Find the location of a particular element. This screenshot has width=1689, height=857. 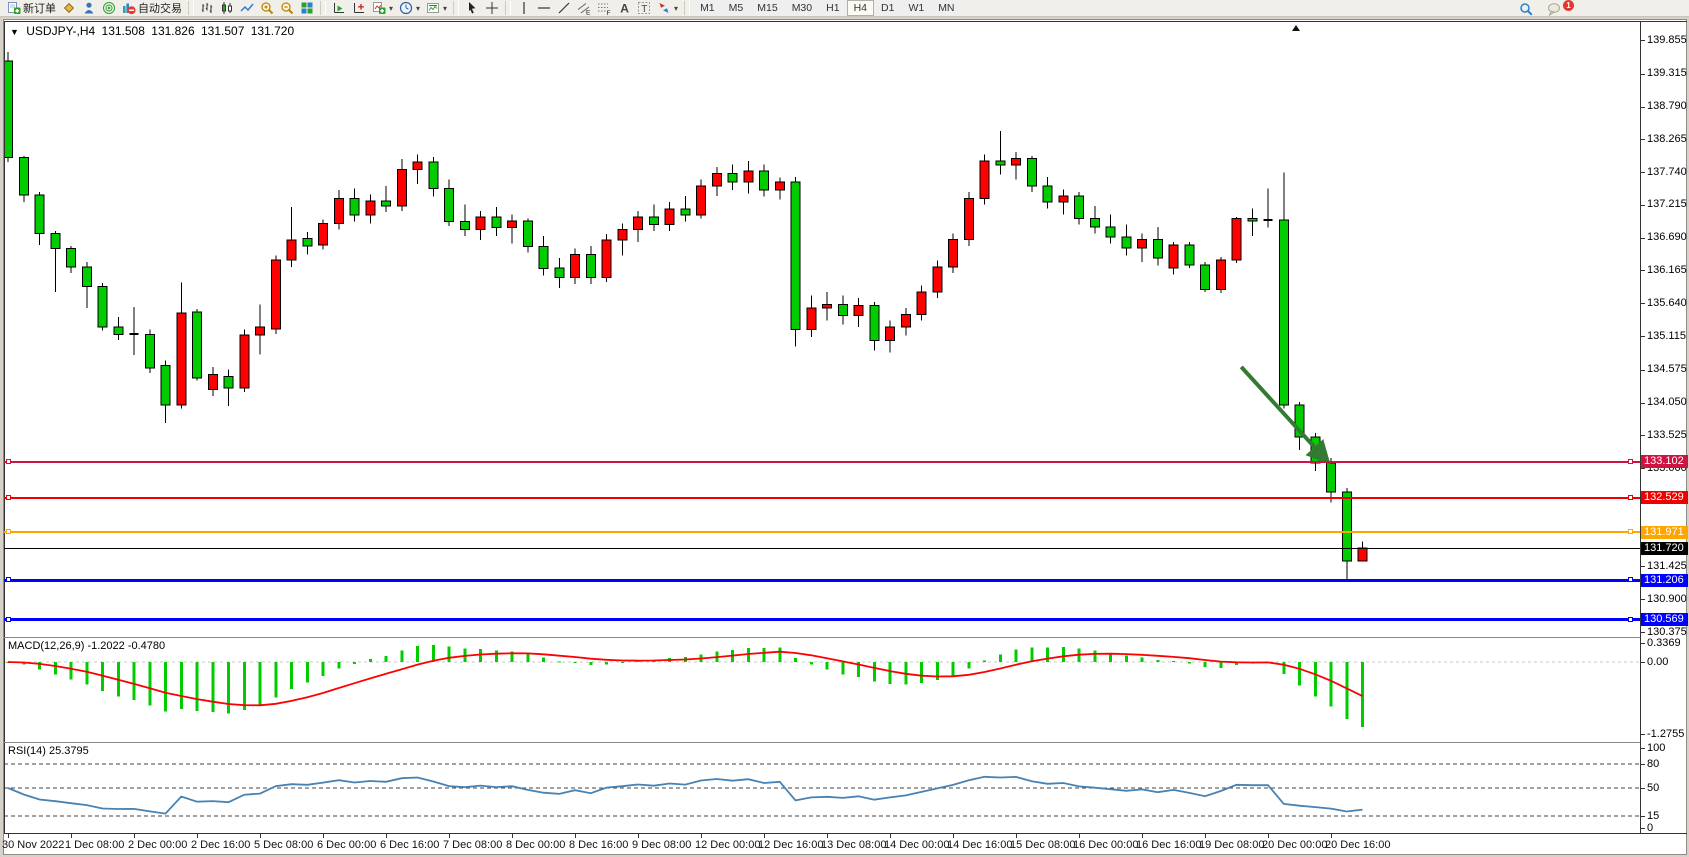

timeframe-w1-button: W1 is located at coordinates (916, 8).